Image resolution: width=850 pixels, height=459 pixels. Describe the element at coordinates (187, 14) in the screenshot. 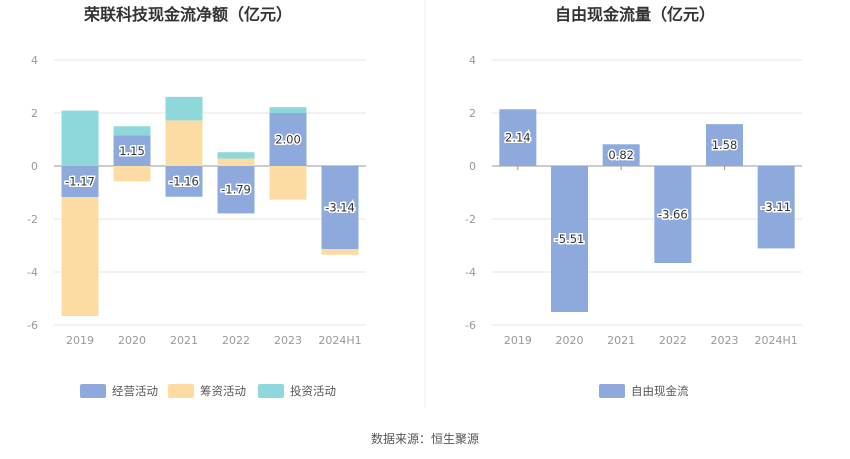

I see `chart-title: 荣联科技现金流净额（亿元）` at that location.